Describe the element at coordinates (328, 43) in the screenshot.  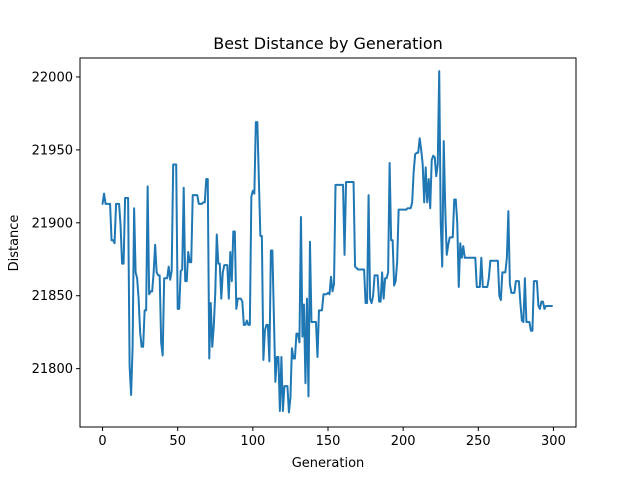
I see `chart-title: Best Distance by Generation` at that location.